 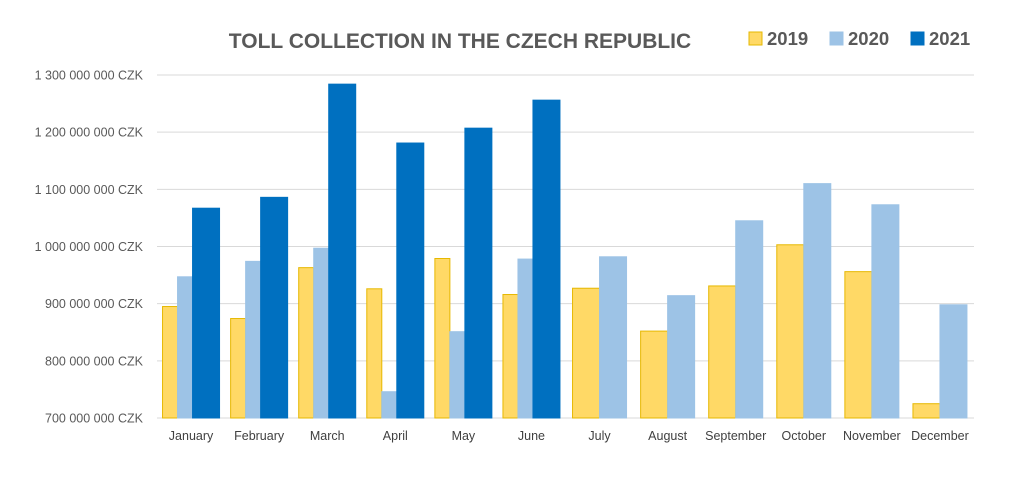 I want to click on bar-2019-september, so click(x=722, y=352).